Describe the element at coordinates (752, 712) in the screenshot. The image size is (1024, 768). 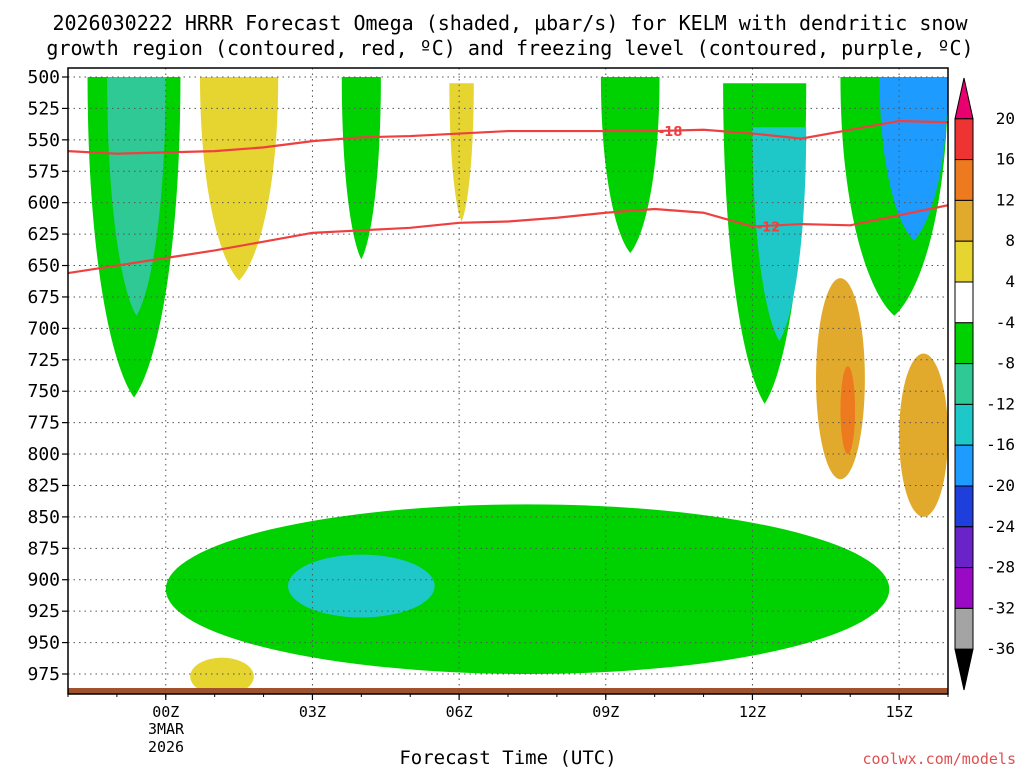
I see `x-tick-label: 12Z` at that location.